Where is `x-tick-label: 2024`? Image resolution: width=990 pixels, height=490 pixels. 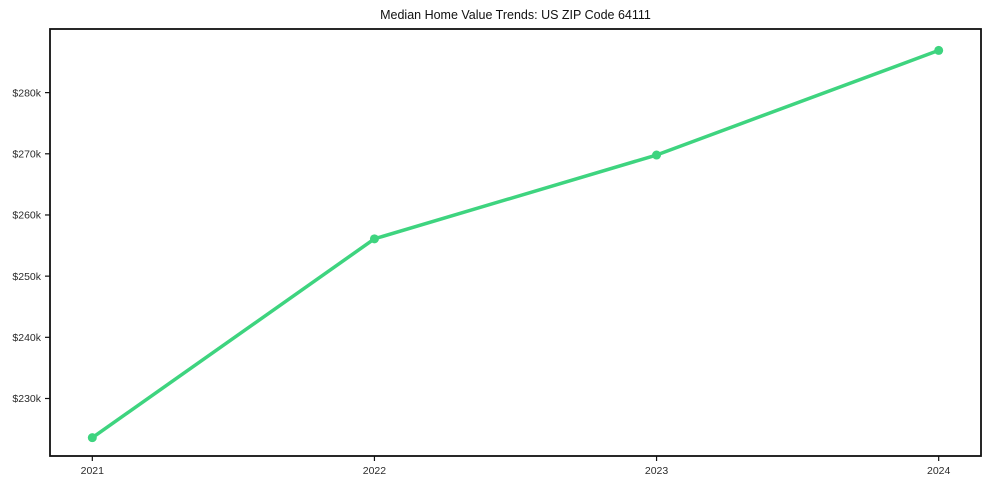 x-tick-label: 2024 is located at coordinates (939, 471).